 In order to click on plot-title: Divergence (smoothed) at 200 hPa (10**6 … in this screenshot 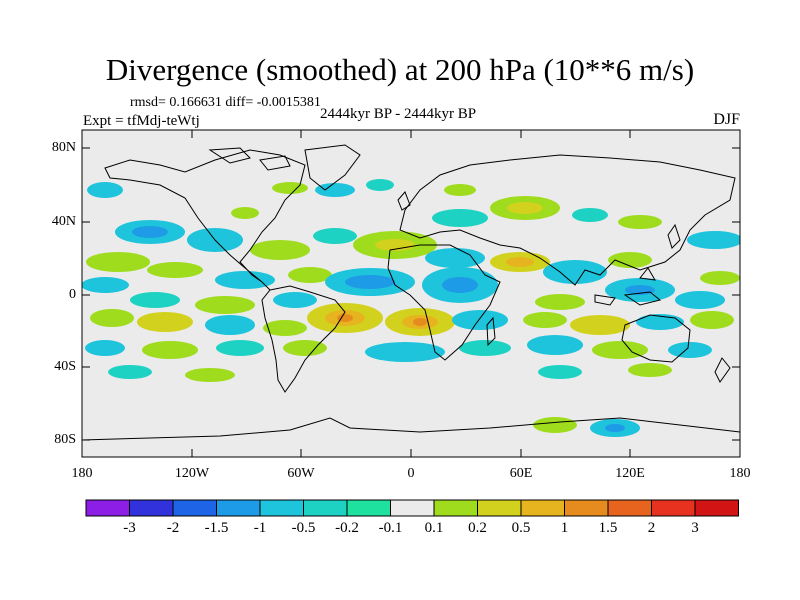, I will do `click(400, 69)`.